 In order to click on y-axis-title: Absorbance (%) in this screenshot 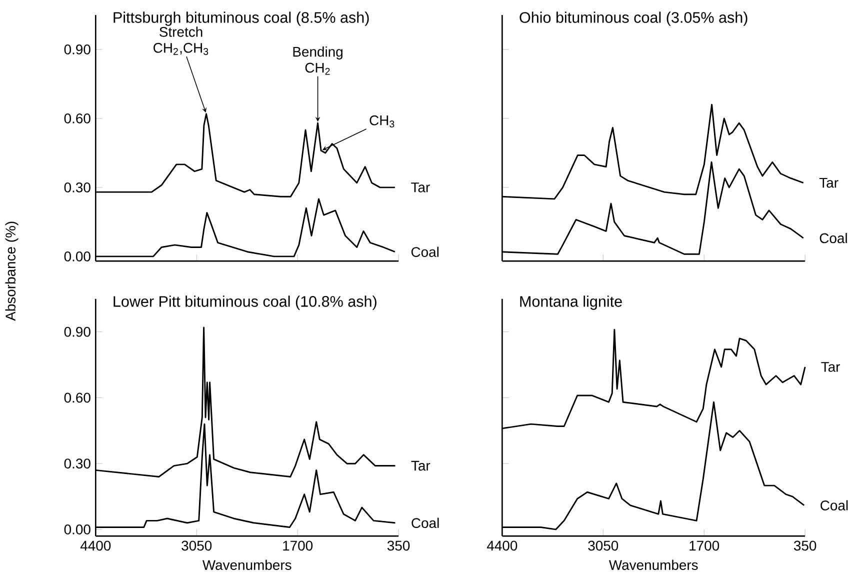, I will do `click(11, 271)`.